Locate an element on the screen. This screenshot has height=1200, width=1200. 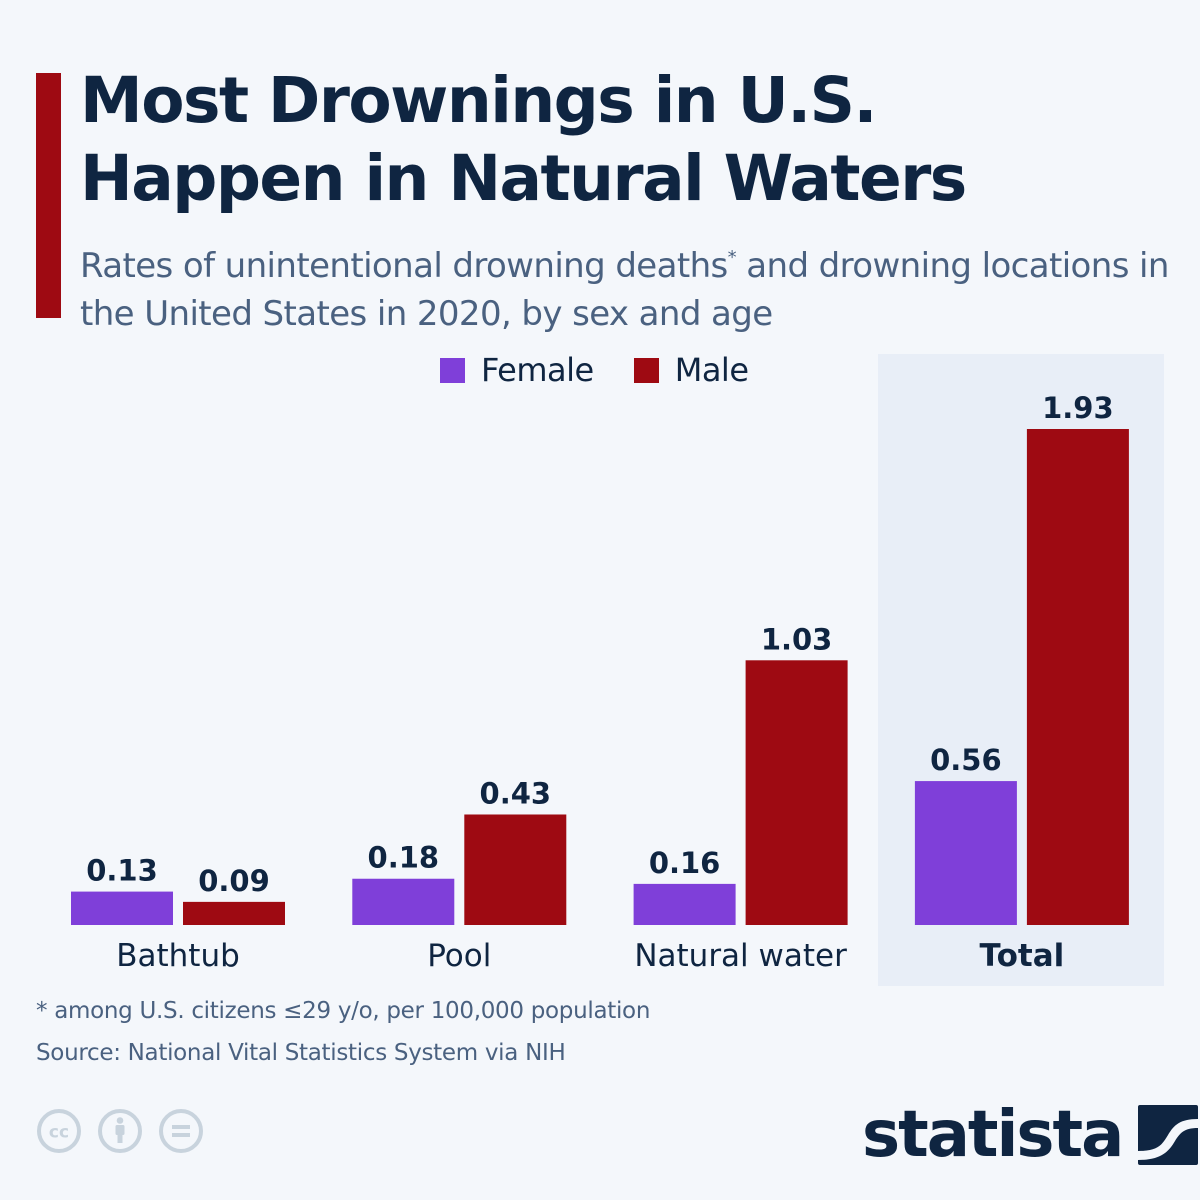
legend-item-male: Male is located at coordinates (691, 370).